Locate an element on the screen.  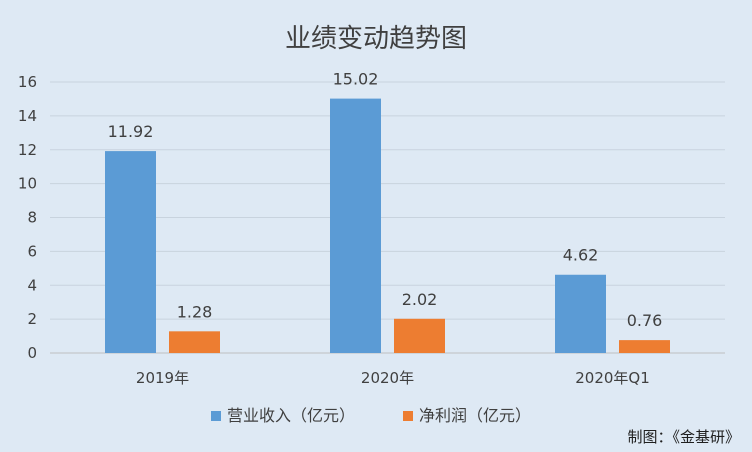
y-tick-label: 8 is located at coordinates (32, 218).